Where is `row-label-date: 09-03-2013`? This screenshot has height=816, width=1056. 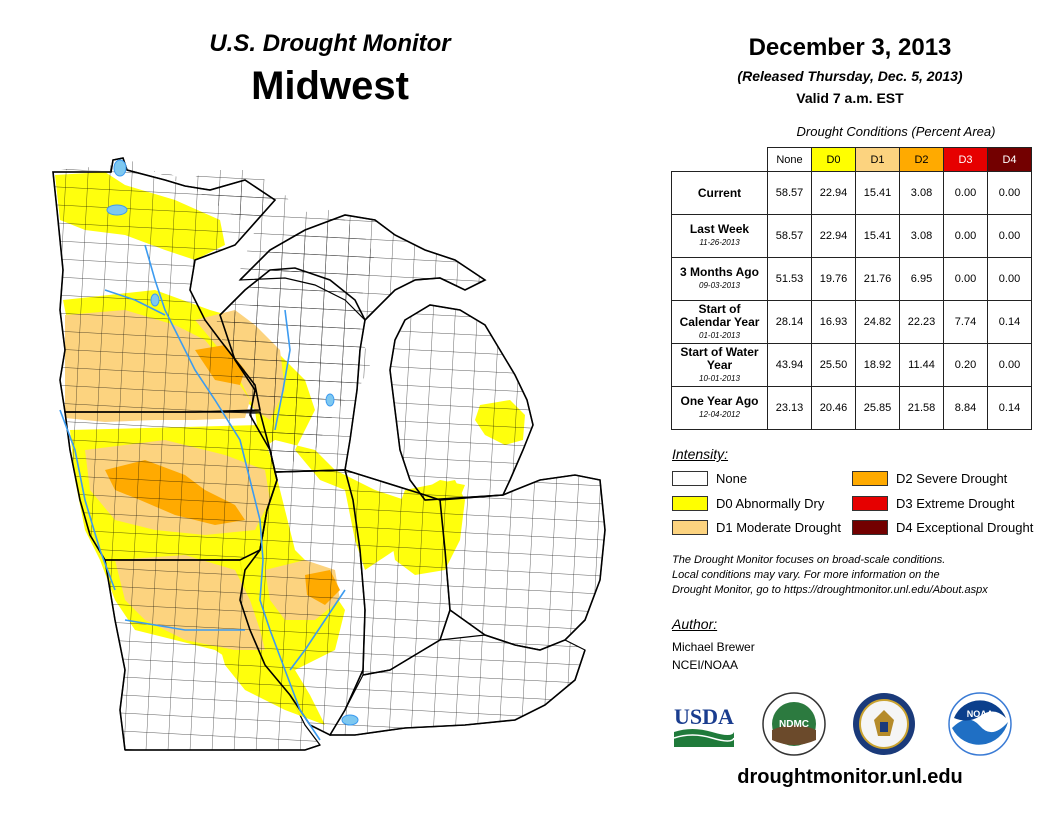
row-label-date: 09-03-2013 is located at coordinates (719, 285).